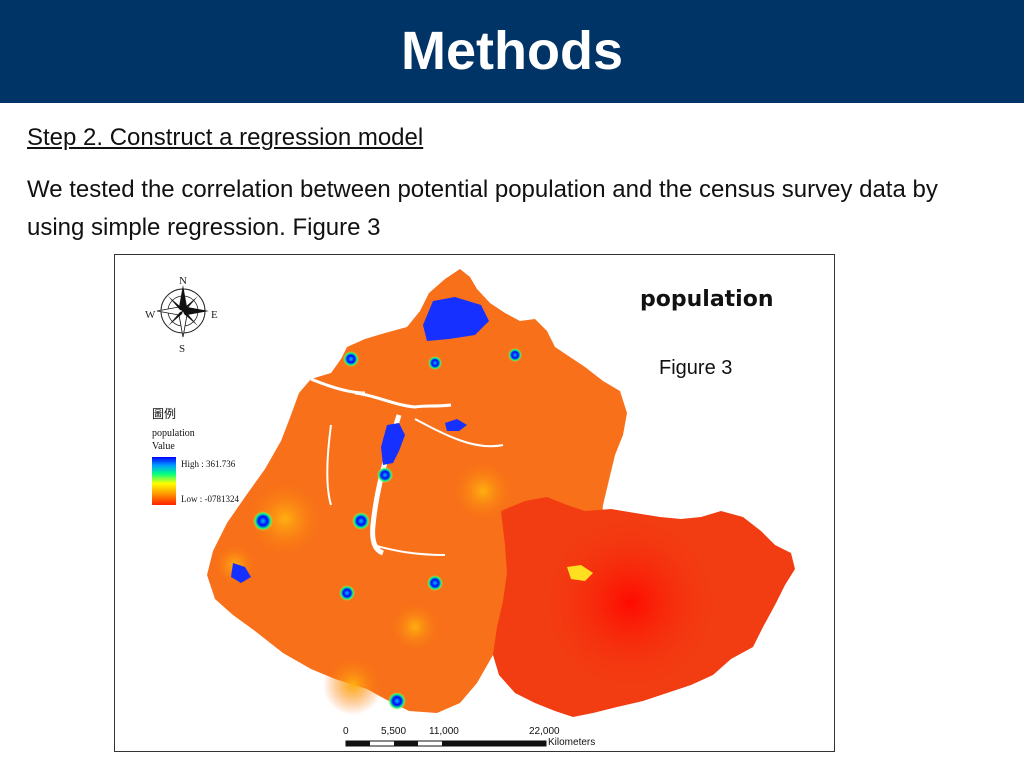 Image resolution: width=1024 pixels, height=768 pixels. I want to click on legend-layer: population, so click(173, 433).